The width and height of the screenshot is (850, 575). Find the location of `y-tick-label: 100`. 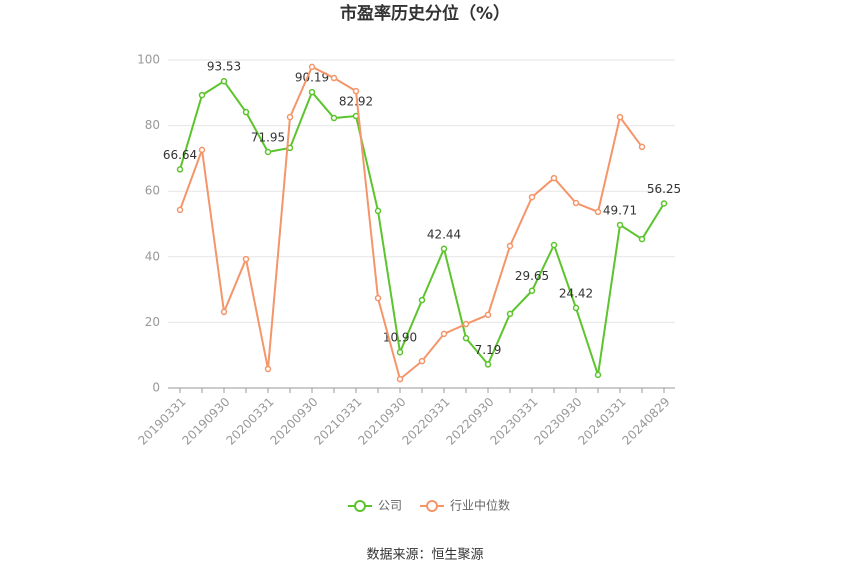

y-tick-label: 100 is located at coordinates (148, 60).